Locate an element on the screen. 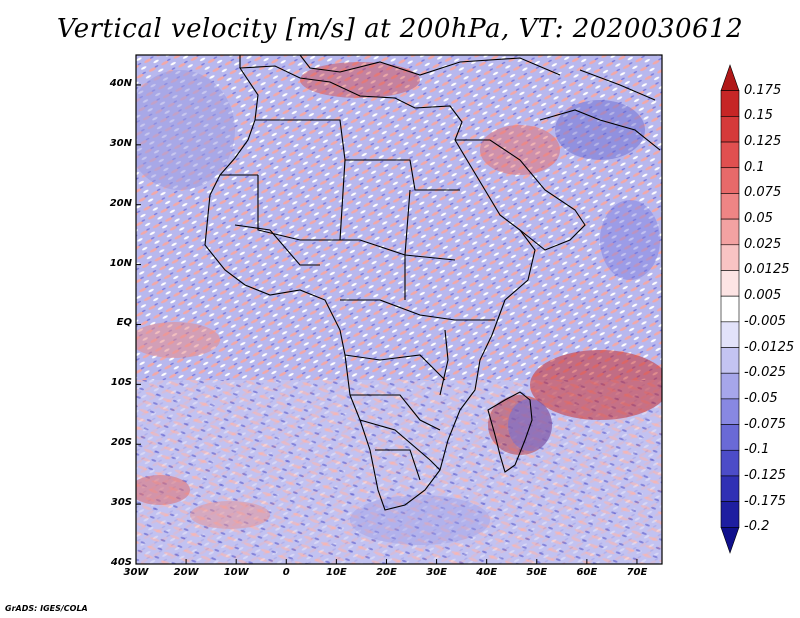  colorbar-label: 0.15 is located at coordinates (758, 116).